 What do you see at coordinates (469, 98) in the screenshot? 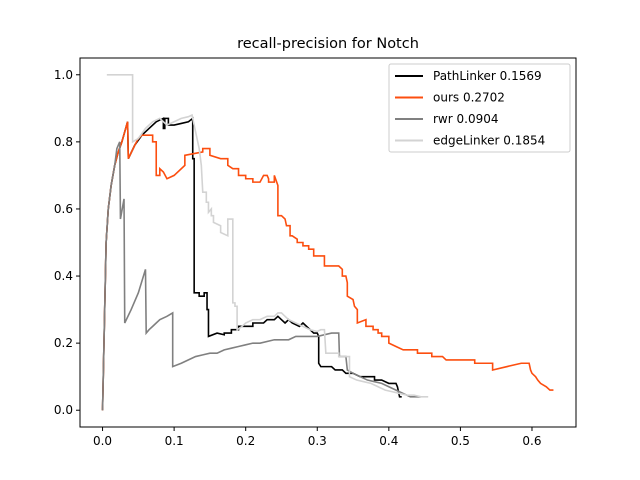
I see `legend-entry-label: ours 0.2702` at bounding box center [469, 98].